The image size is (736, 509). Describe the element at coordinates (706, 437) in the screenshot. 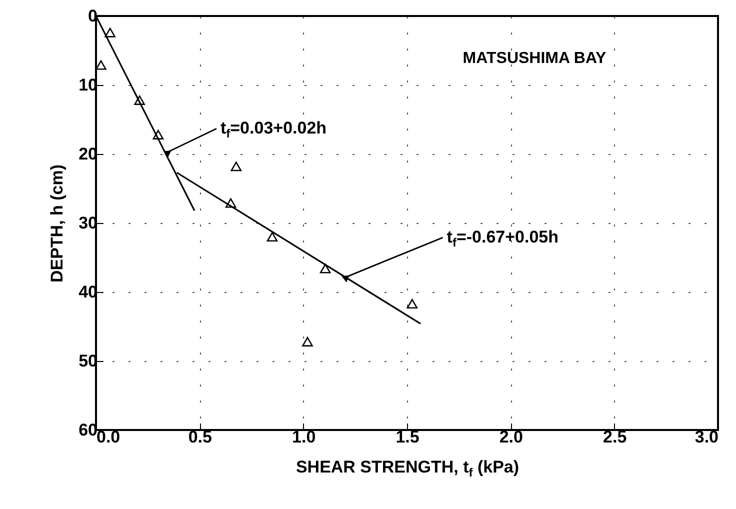

I see `x-tick-label: 3.0` at that location.